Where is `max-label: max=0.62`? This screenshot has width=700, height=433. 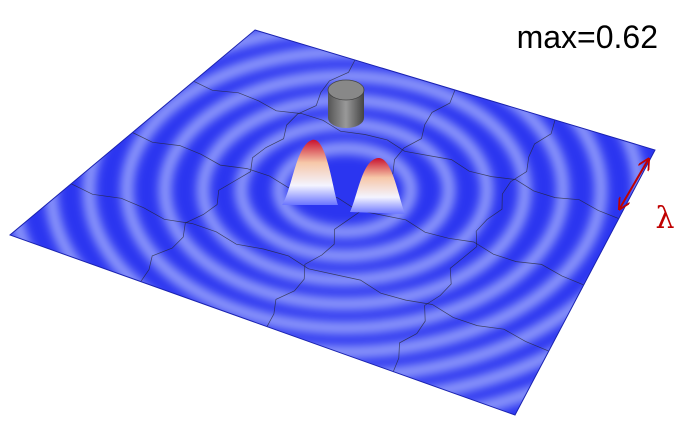
max-label: max=0.62 is located at coordinates (587, 37).